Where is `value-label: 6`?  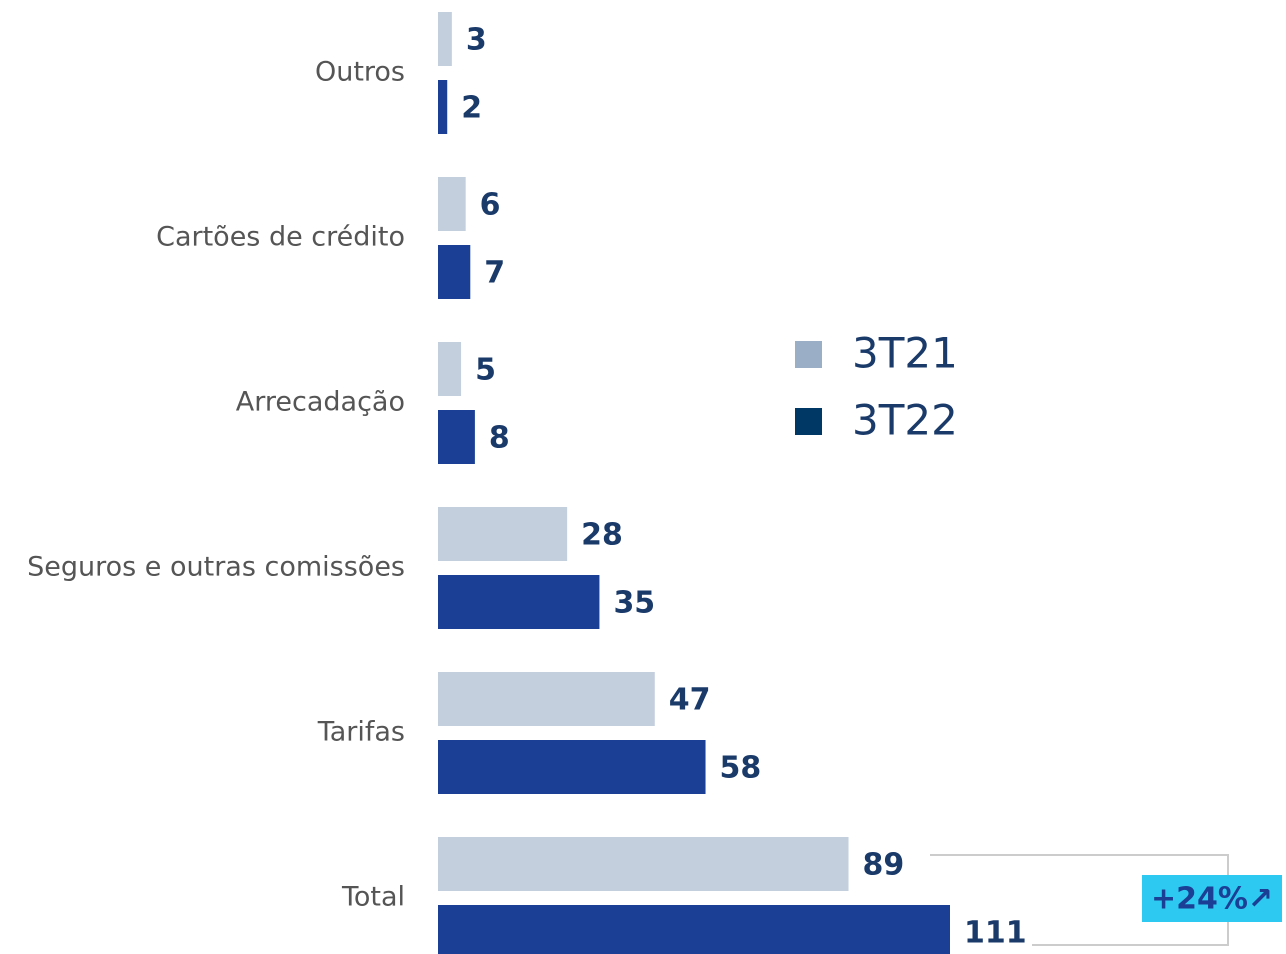
value-label: 6 is located at coordinates (490, 205).